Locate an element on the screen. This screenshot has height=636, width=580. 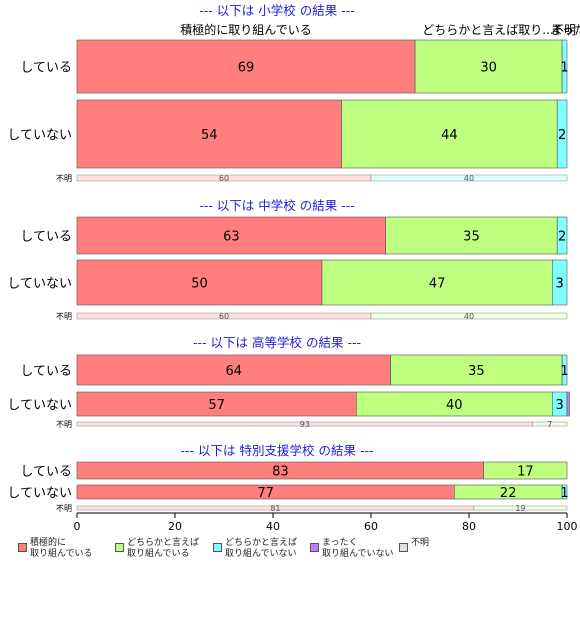
bar-value-label: 22 is located at coordinates (508, 493).